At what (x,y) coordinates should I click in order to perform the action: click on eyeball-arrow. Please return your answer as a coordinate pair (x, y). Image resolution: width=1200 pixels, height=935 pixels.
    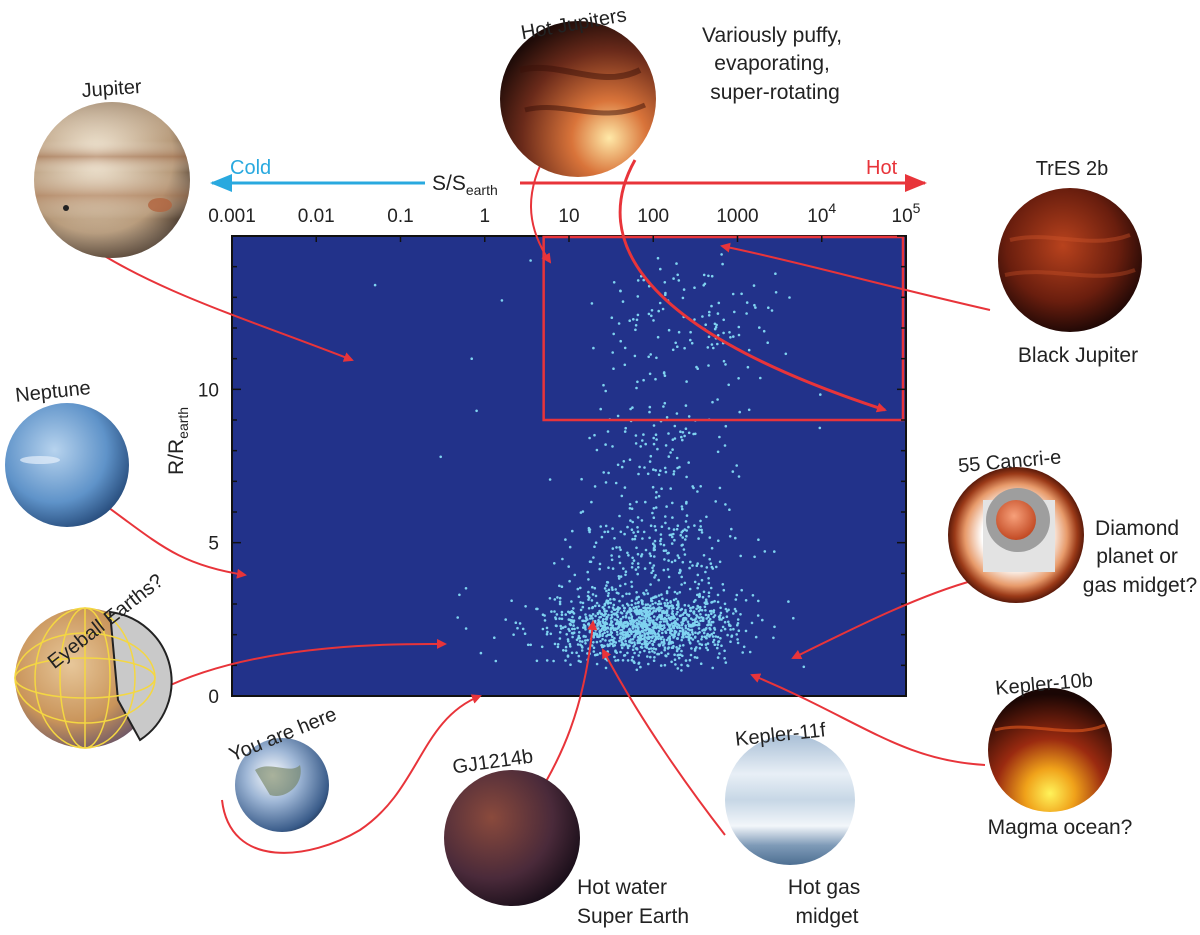
    Looking at the image, I should click on (303, 664).